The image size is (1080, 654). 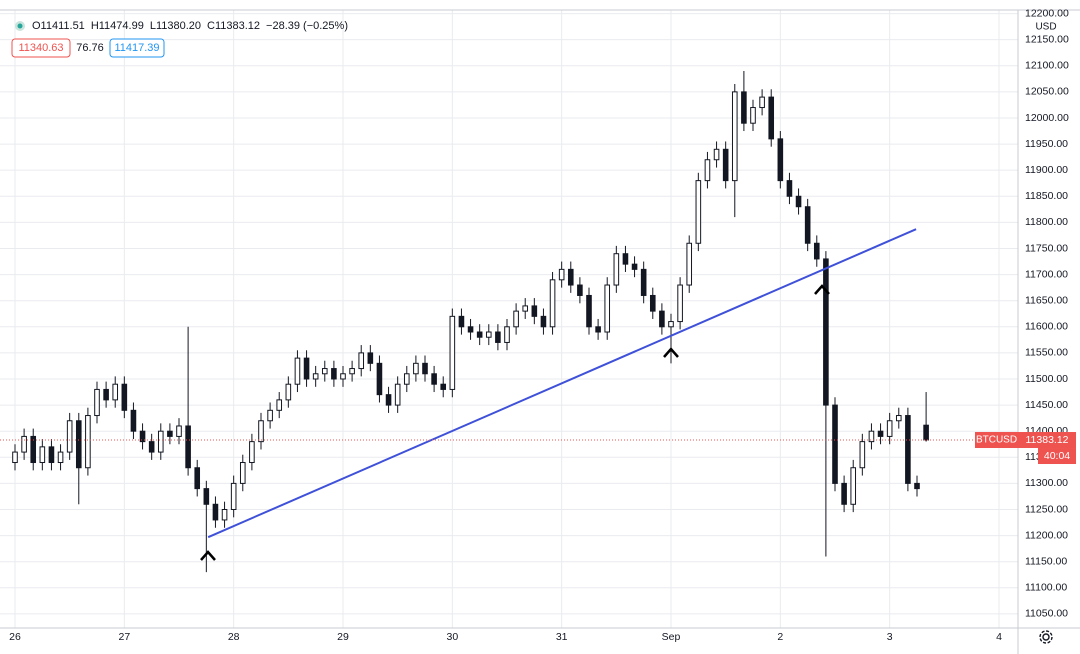 I want to click on y-tick-label: 11250.00, so click(x=1046, y=509).